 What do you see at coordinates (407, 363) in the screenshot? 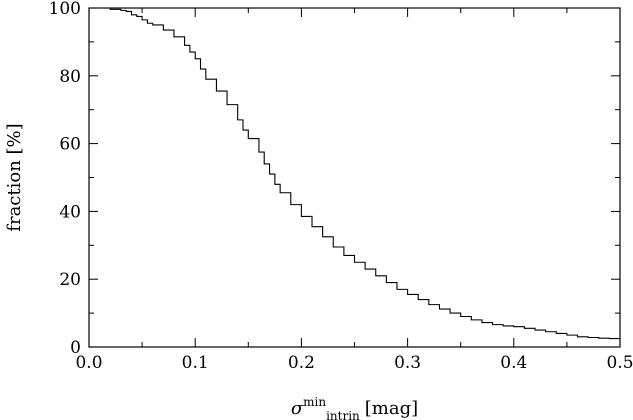
I see `x-tick-label: 0.3` at bounding box center [407, 363].